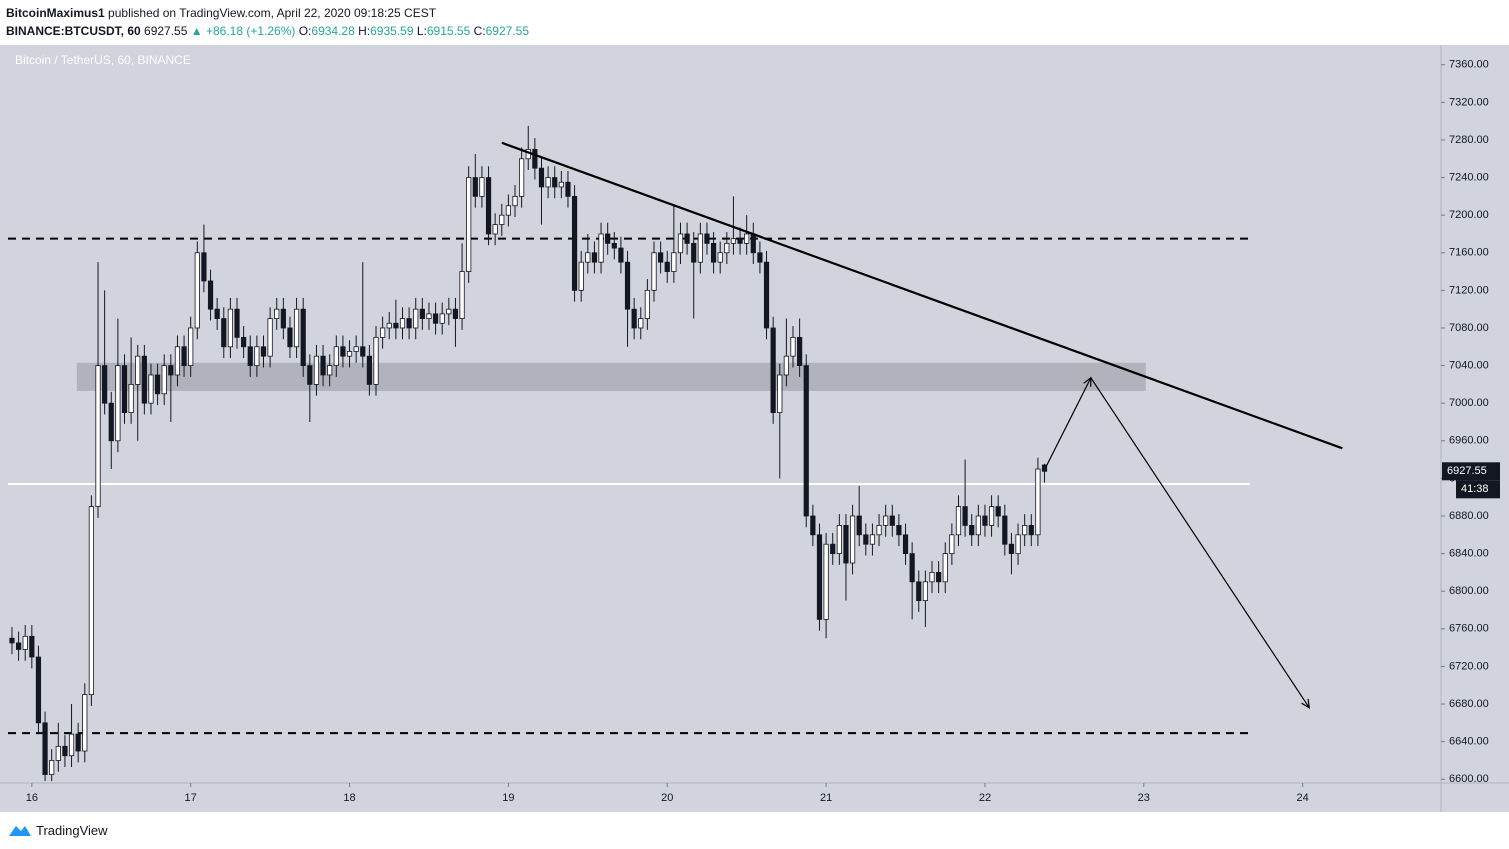 Image resolution: width=1509 pixels, height=849 pixels. I want to click on y-tick-label: 6720.00, so click(1469, 666).